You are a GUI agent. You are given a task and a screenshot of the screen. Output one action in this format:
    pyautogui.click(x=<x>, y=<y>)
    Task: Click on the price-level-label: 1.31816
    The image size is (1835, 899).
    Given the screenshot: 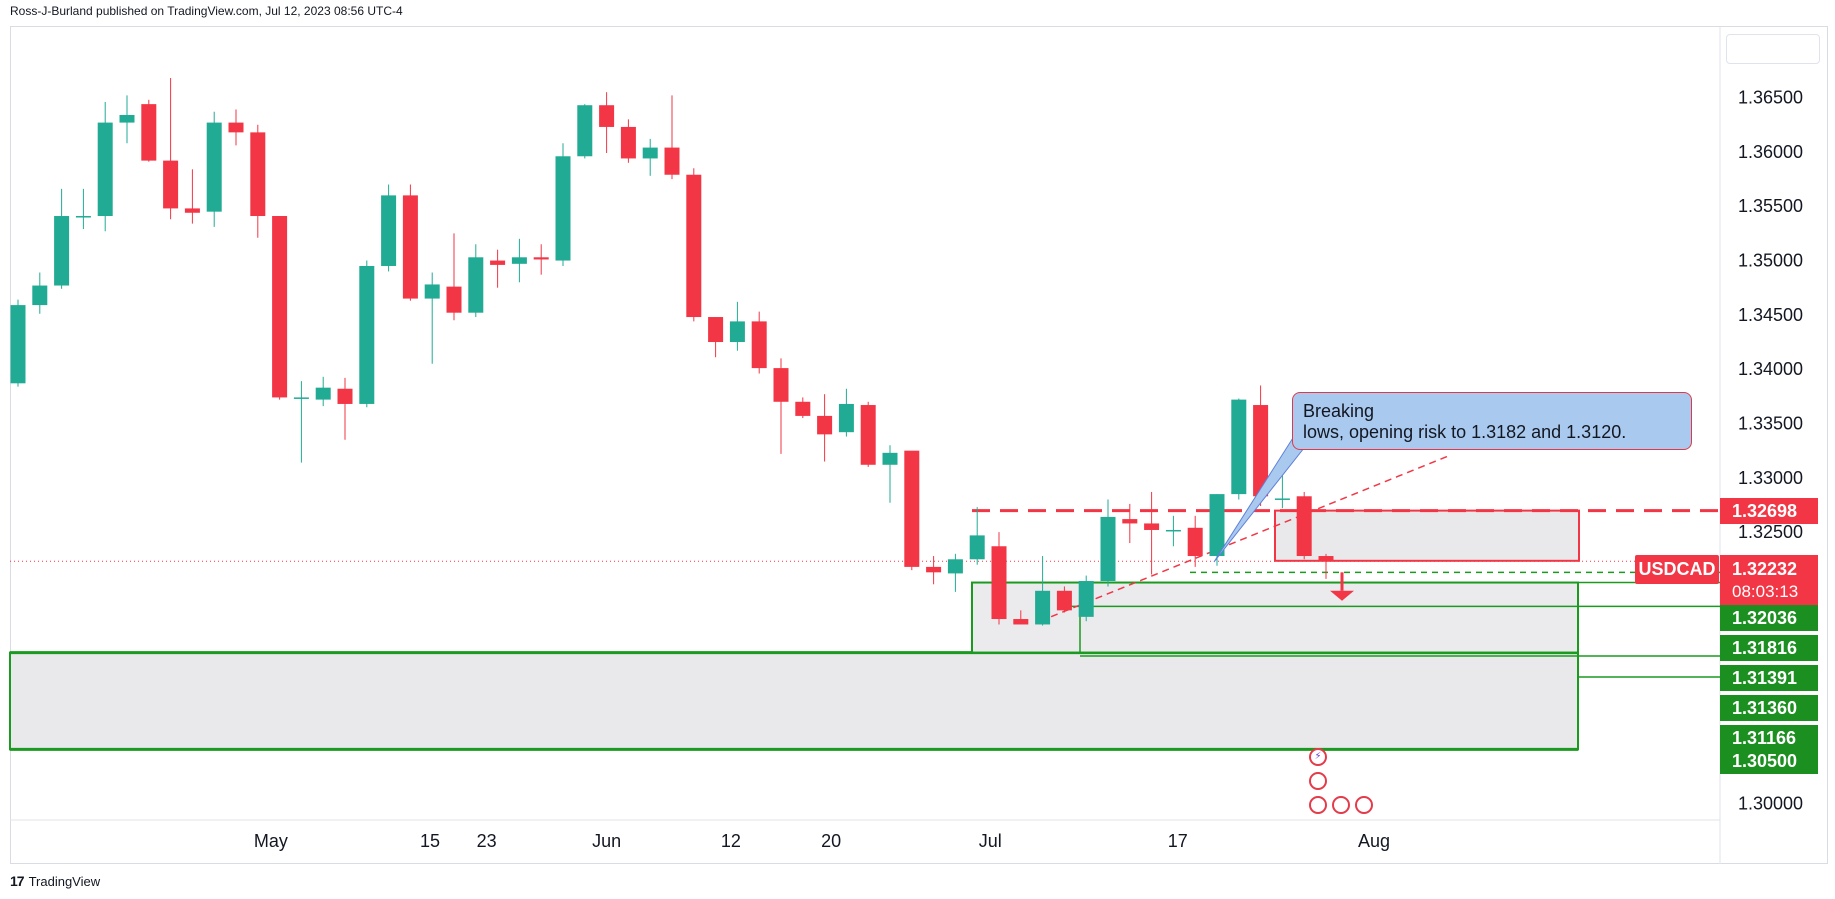 What is the action you would take?
    pyautogui.click(x=1769, y=648)
    